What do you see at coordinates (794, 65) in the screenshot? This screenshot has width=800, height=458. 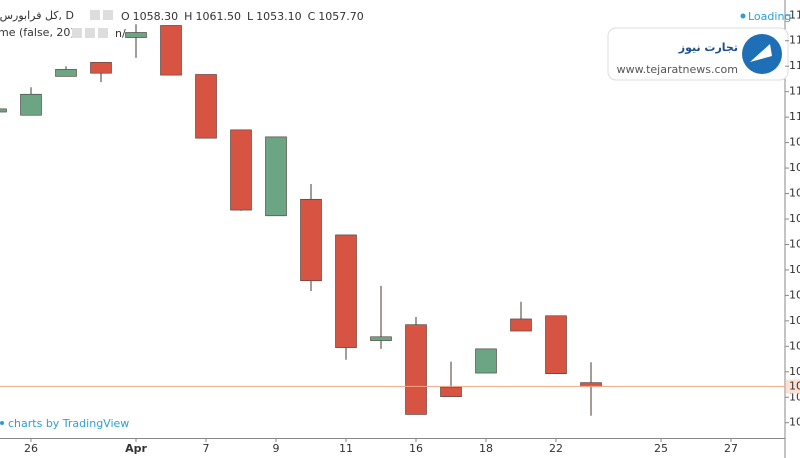 I see `y-tick-label: 1108` at bounding box center [794, 65].